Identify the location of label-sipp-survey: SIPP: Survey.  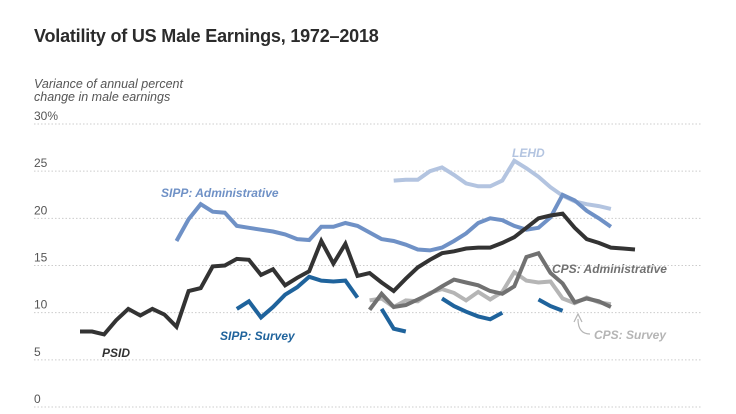
(258, 336).